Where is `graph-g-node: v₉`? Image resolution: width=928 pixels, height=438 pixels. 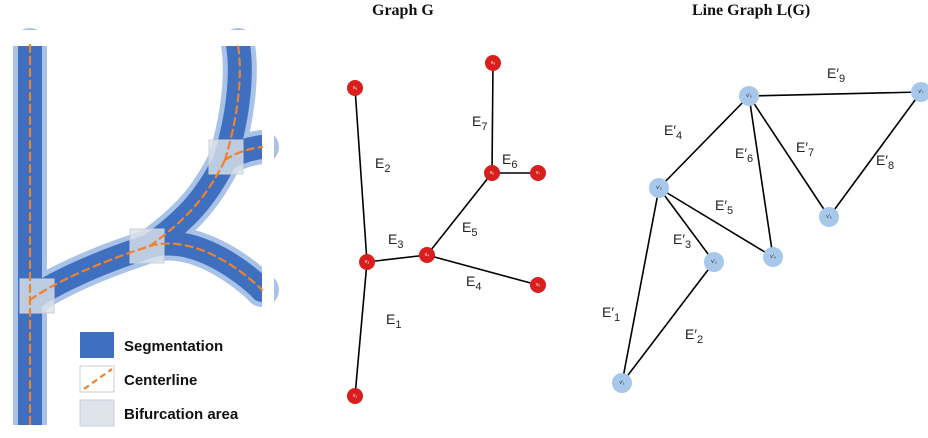
graph-g-node: v₉ is located at coordinates (493, 63).